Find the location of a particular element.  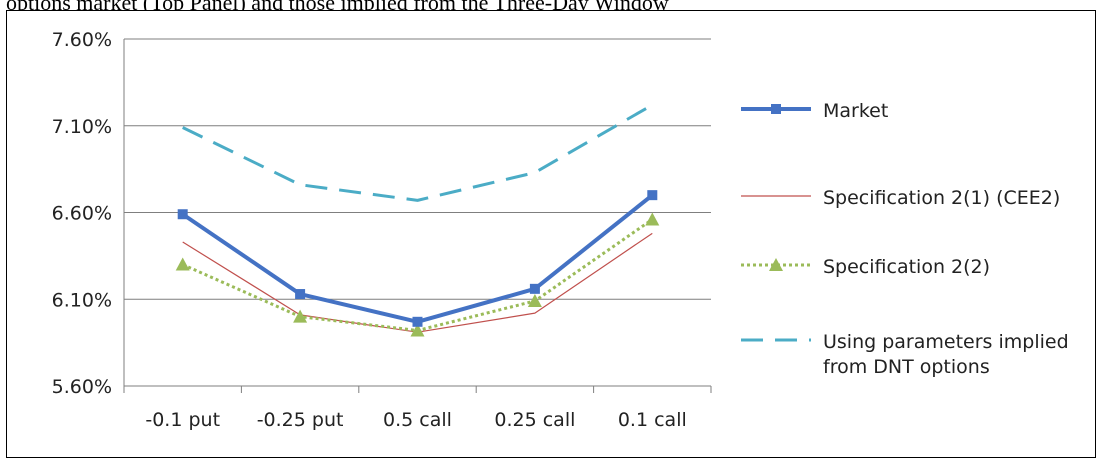

legend-item: Specification 2(2) is located at coordinates (865, 267).